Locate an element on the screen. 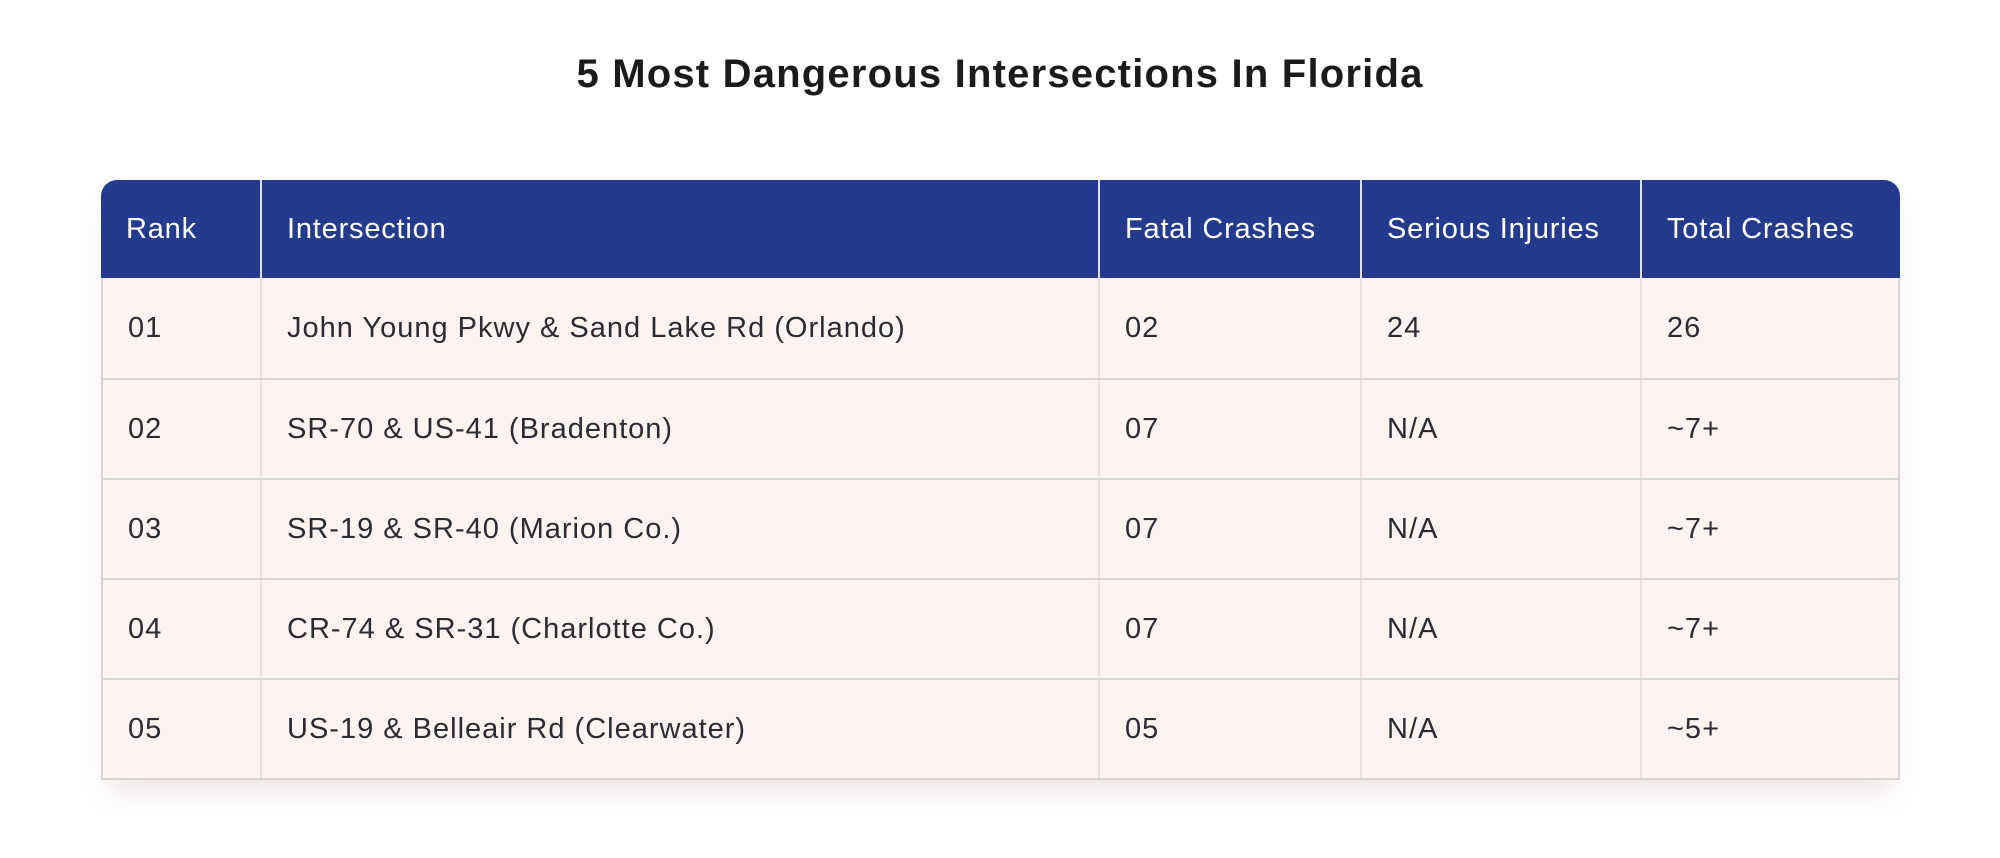 This screenshot has width=2000, height=858. column-header-total-crashes: Total Crashes is located at coordinates (1770, 229).